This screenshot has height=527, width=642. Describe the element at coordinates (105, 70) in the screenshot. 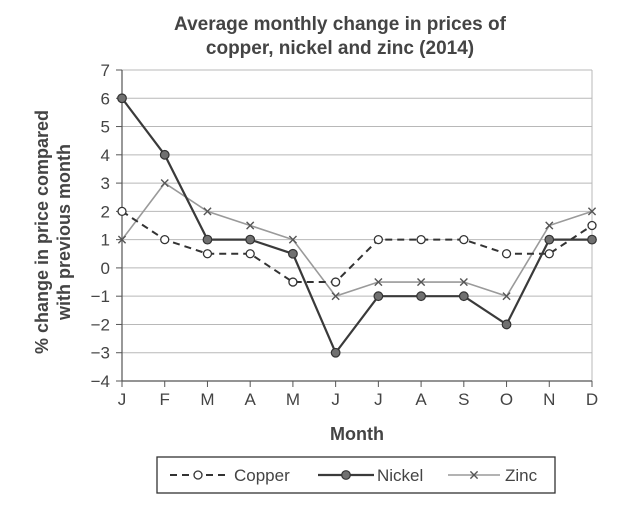

I see `y-tick-label: 7` at that location.